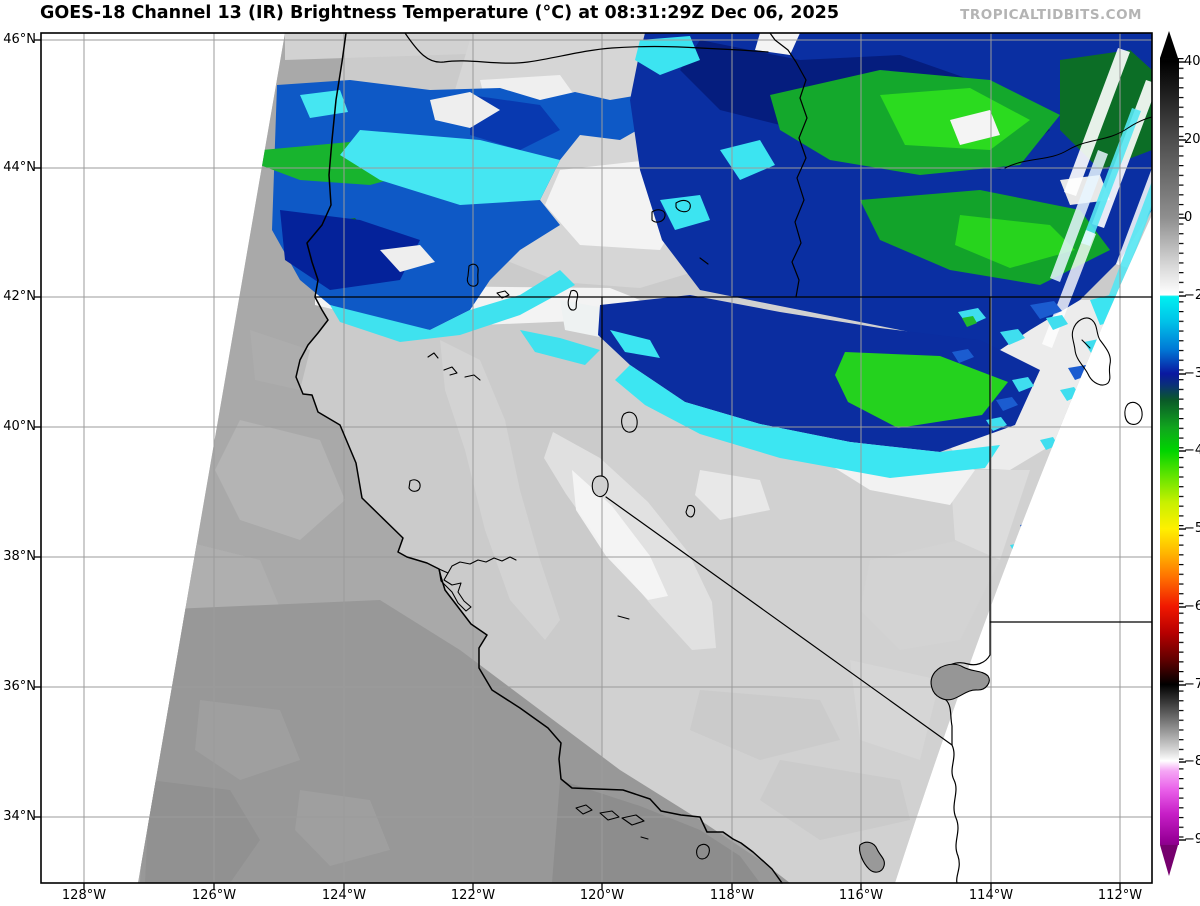  I want to click on colorbar-tick-label: −90, so click(1192, 839).